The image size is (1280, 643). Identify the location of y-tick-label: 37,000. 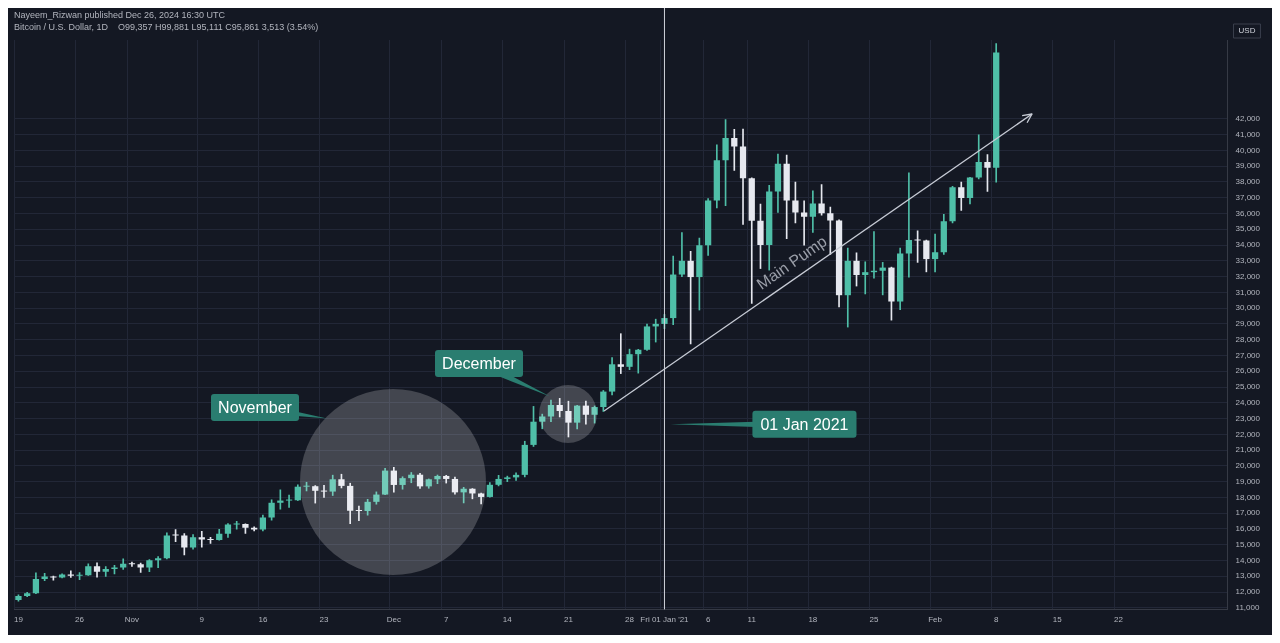
(1248, 197).